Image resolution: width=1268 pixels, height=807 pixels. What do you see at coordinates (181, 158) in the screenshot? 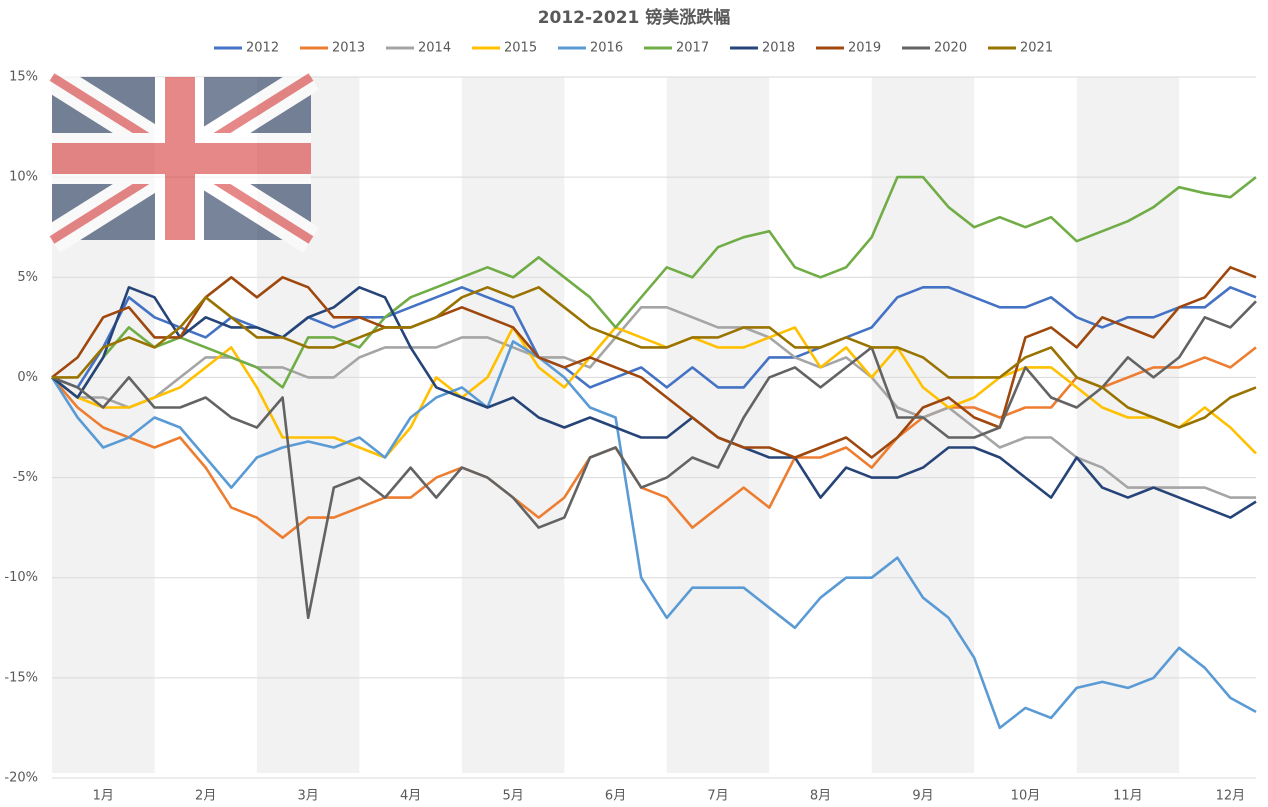
I see `flag` at bounding box center [181, 158].